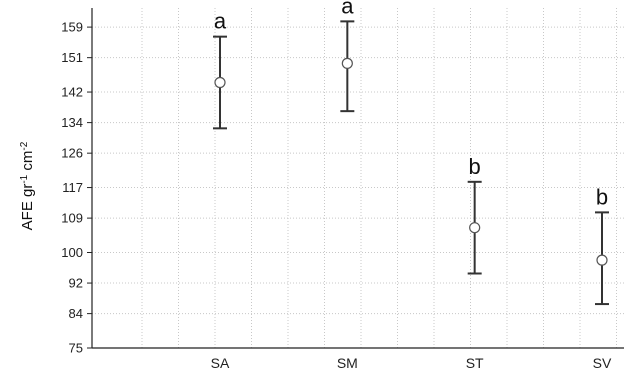  I want to click on x-category-label: SV, so click(602, 363).